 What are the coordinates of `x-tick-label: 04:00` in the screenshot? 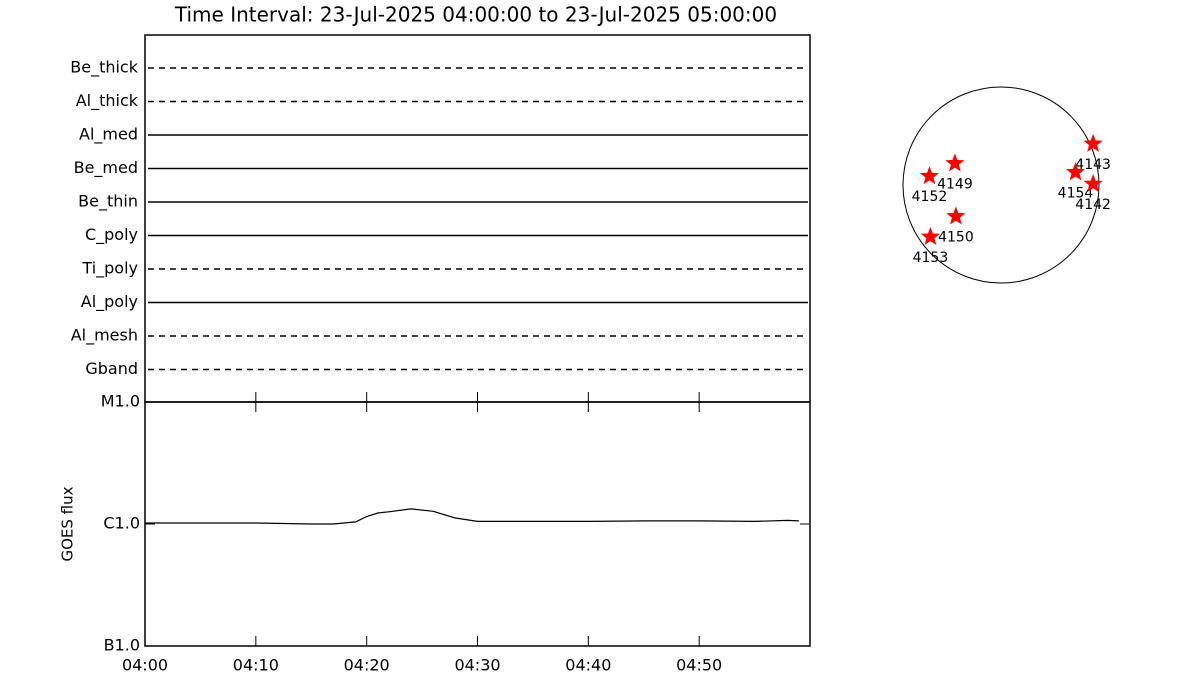 It's located at (145, 665).